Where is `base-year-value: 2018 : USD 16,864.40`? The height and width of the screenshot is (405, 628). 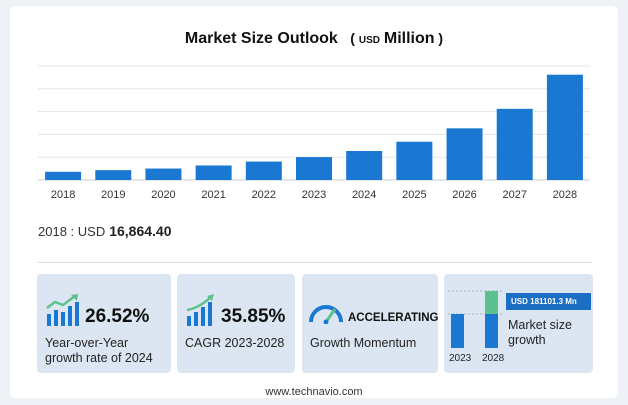
base-year-value: 2018 : USD 16,864.40 is located at coordinates (105, 231).